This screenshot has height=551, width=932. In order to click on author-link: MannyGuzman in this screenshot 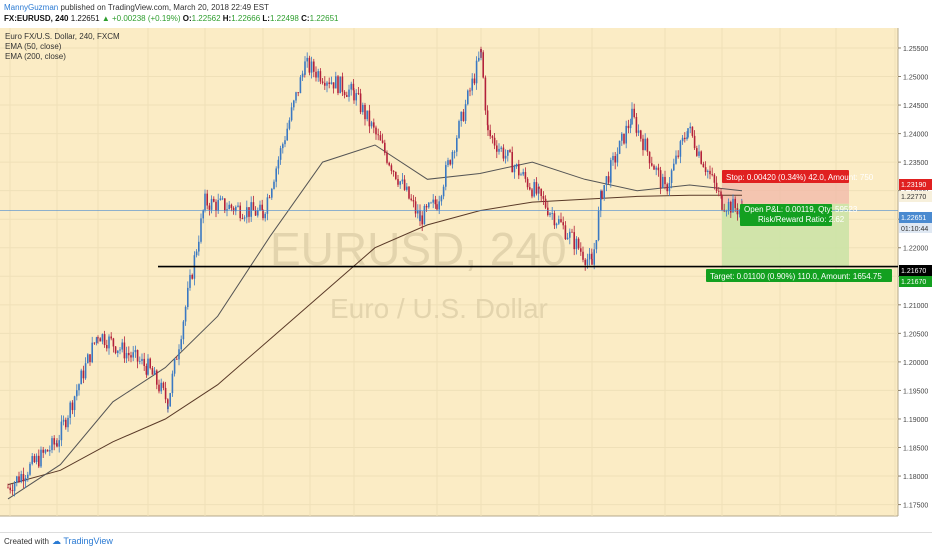, I will do `click(31, 7)`.